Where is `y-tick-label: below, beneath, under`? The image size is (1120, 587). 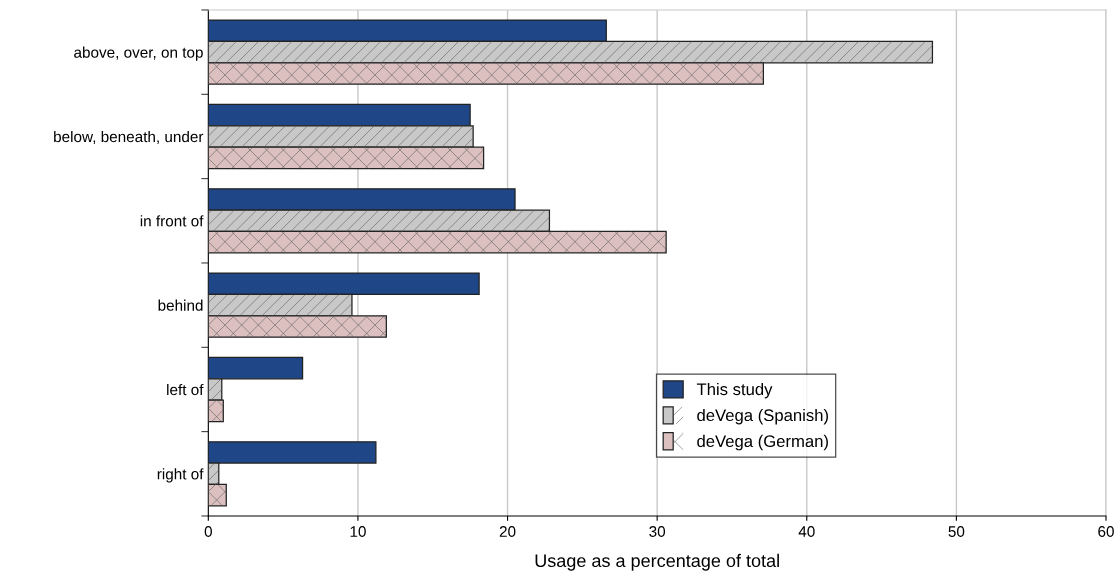 y-tick-label: below, beneath, under is located at coordinates (129, 137).